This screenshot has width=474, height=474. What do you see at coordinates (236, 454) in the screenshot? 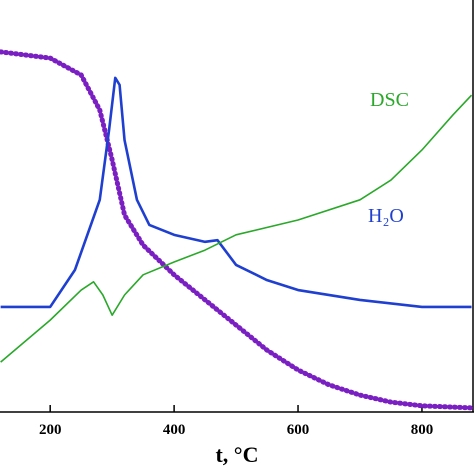
I see `x-axis-label: t, °C` at bounding box center [236, 454].